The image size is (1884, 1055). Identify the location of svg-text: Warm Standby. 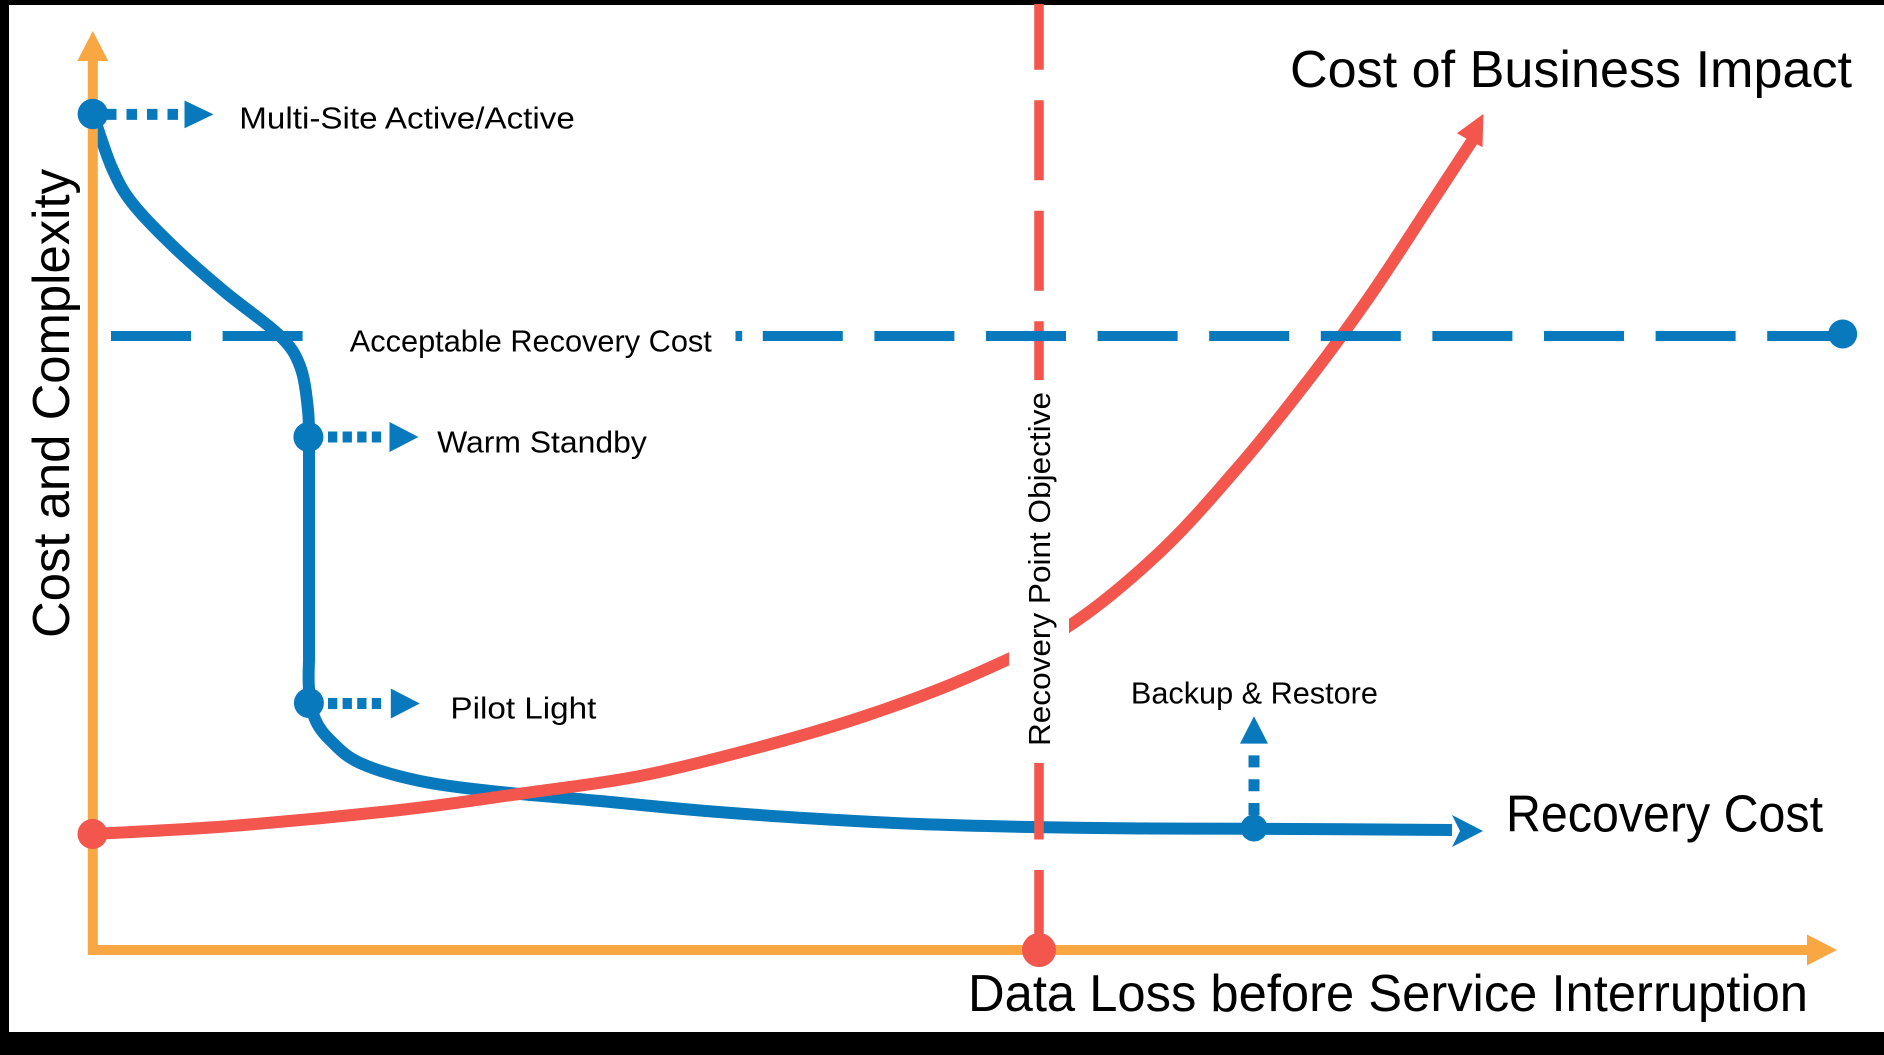
(542, 441).